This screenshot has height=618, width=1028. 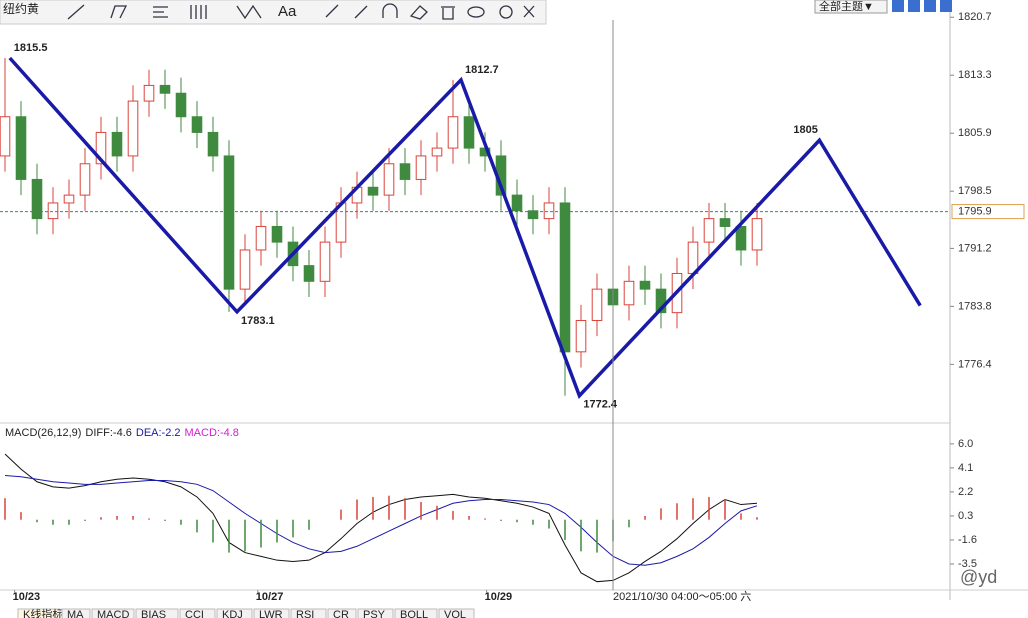 I want to click on y-tick-label: 1813.3, so click(x=975, y=75).